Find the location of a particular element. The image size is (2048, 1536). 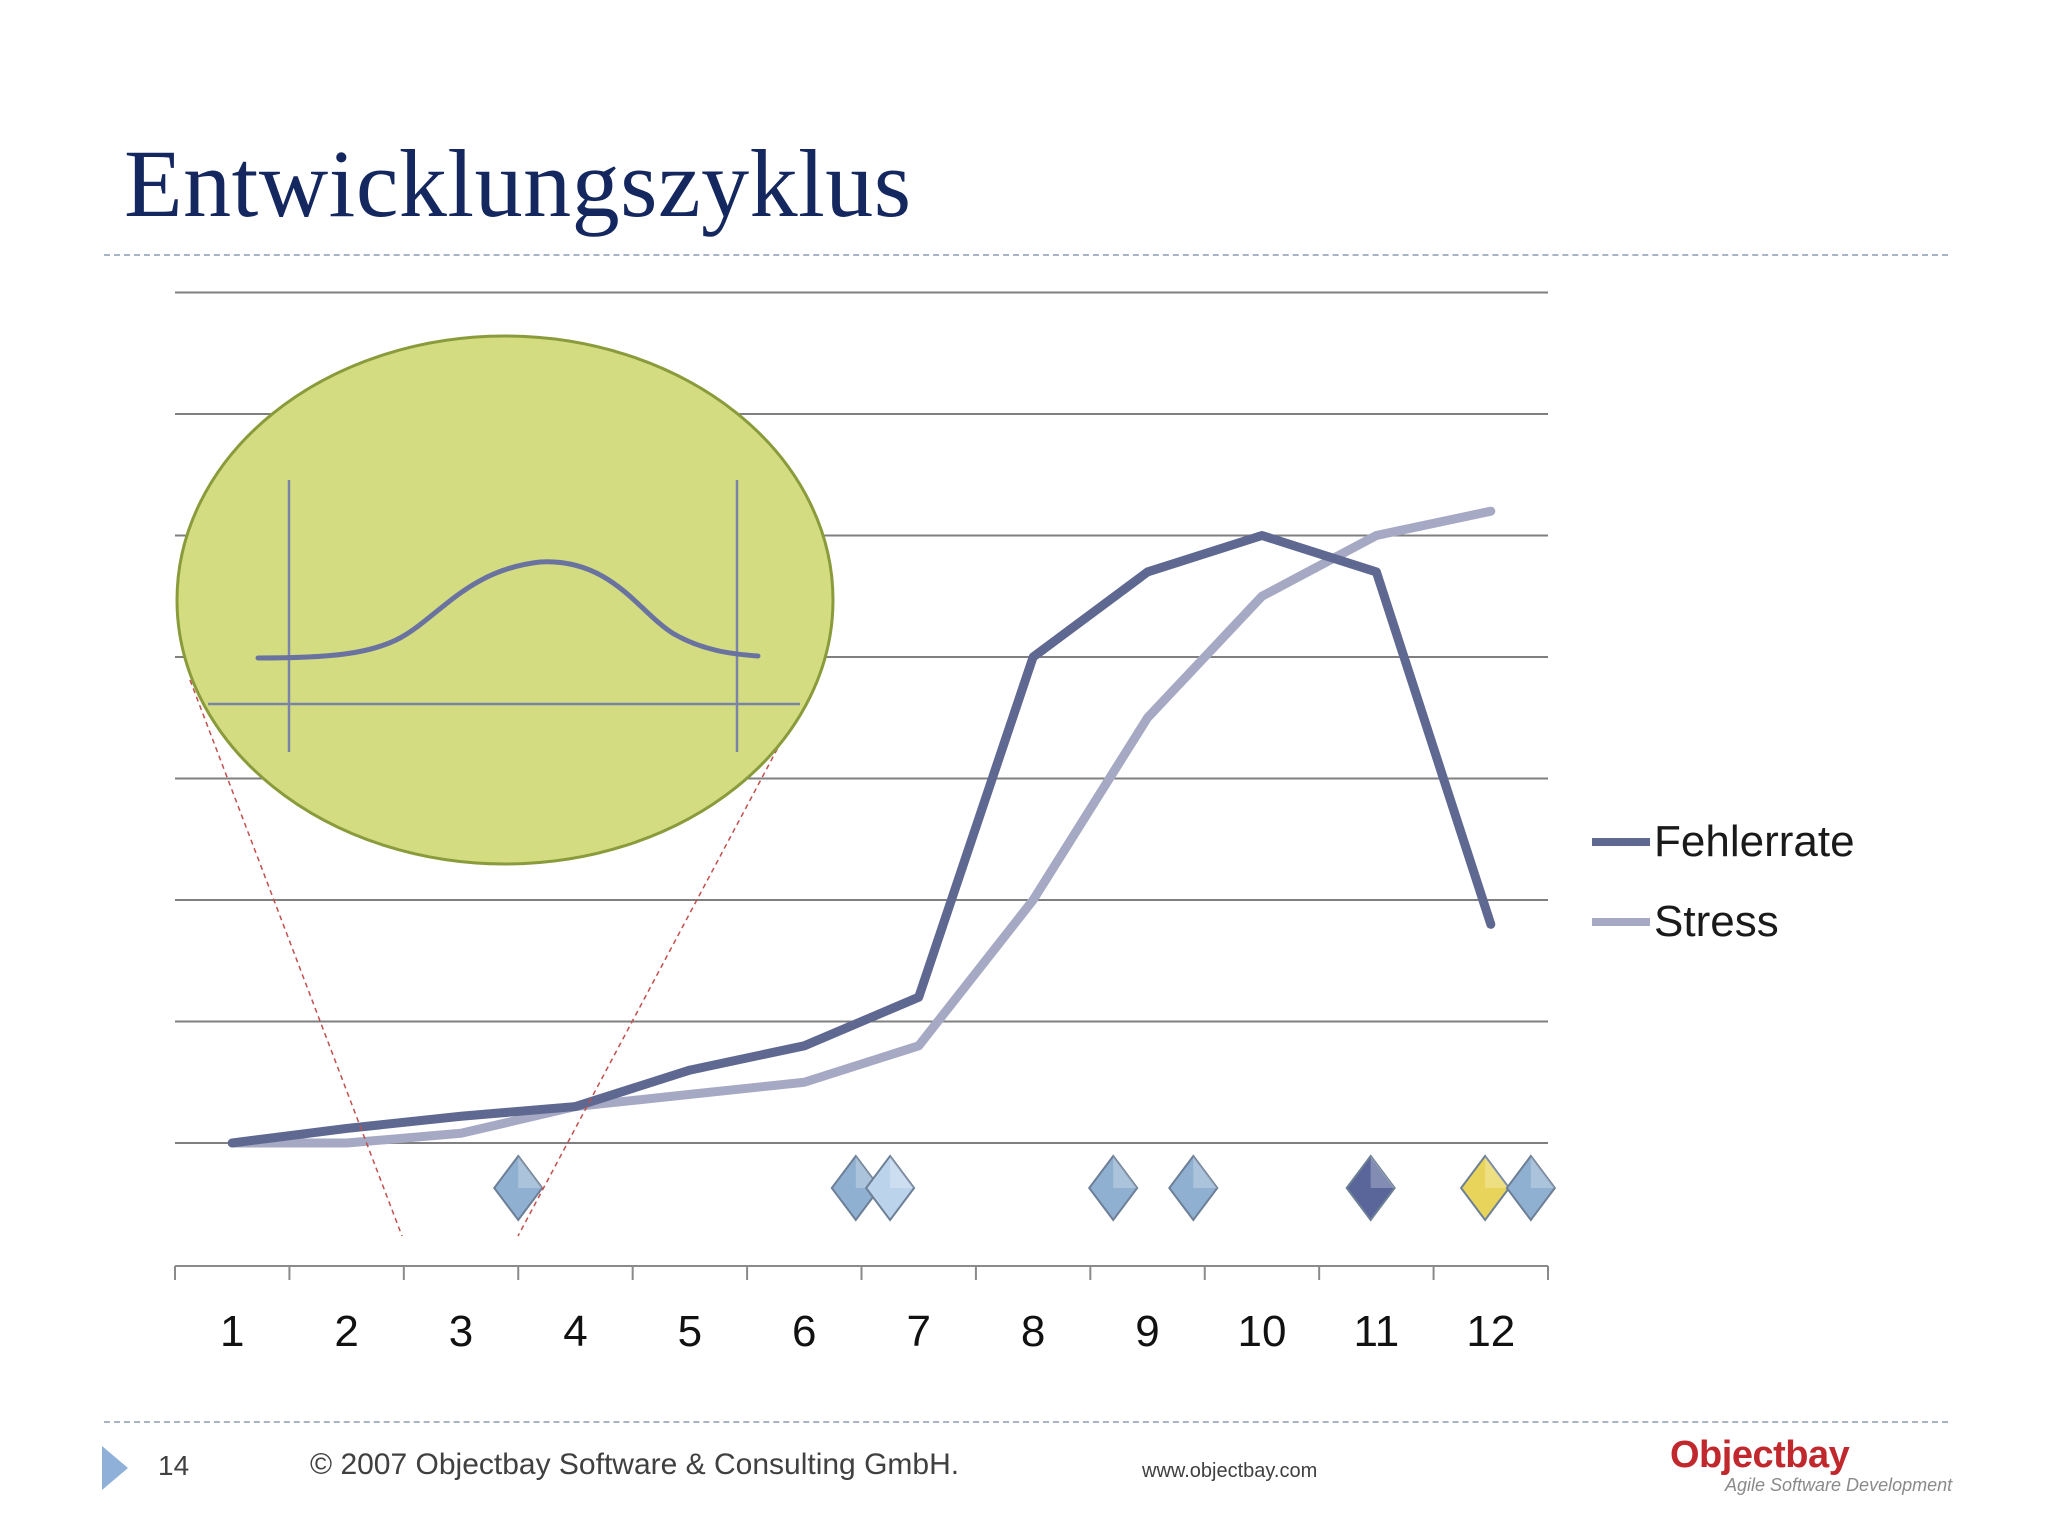

company-logo: Objectbay is located at coordinates (1760, 1455).